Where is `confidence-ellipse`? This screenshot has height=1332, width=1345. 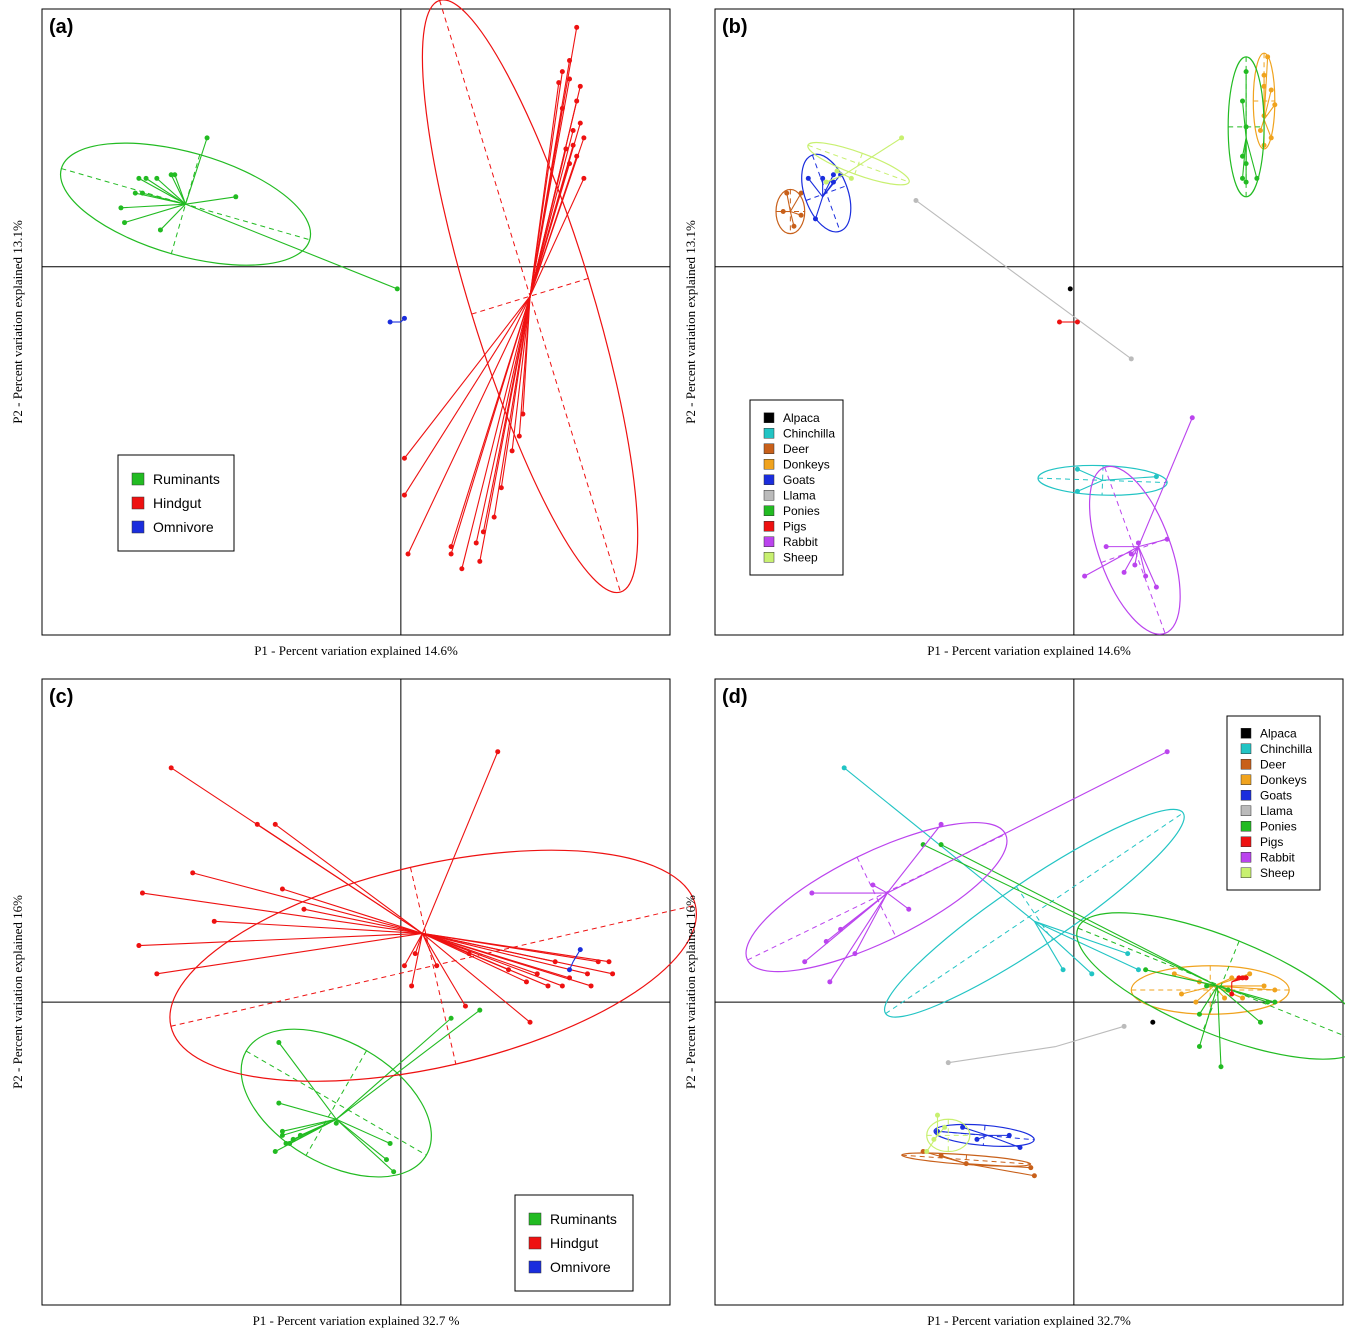 confidence-ellipse is located at coordinates (1210, 990).